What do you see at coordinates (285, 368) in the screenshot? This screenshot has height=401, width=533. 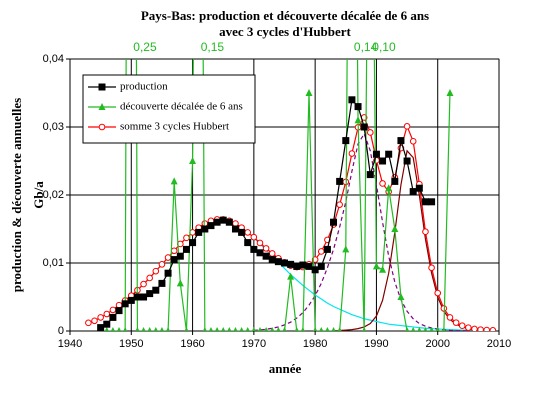 I see `x-axis-label: année` at bounding box center [285, 368].